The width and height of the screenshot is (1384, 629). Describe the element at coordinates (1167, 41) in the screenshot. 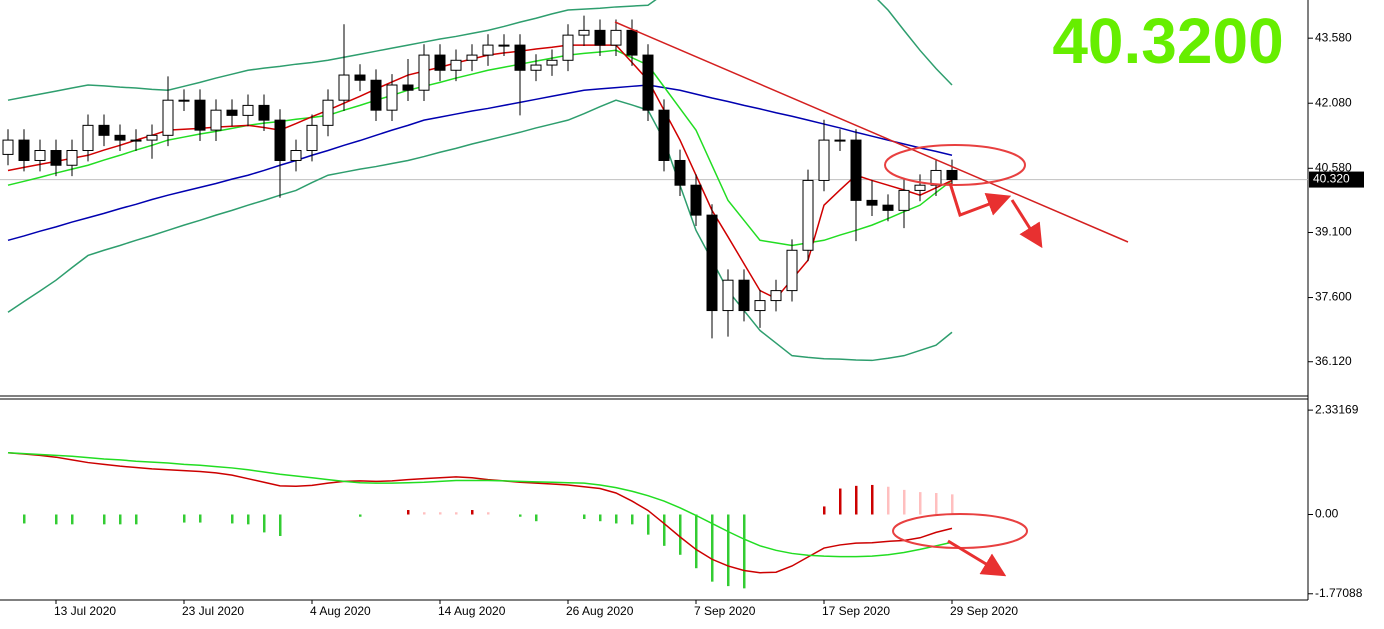

I see `big-price: 40.3200` at that location.